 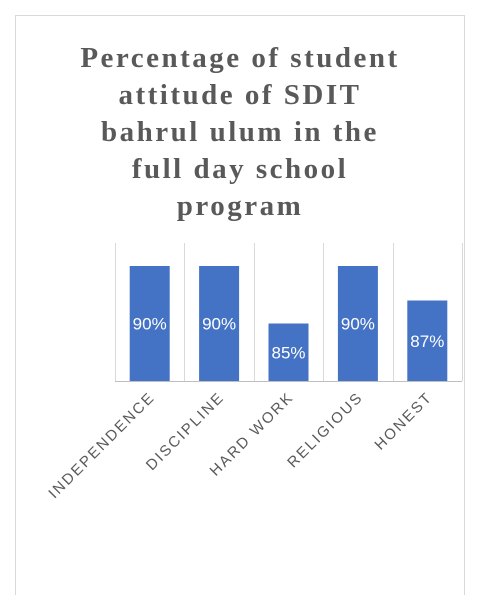 What do you see at coordinates (101, 445) in the screenshot?
I see `x-tick-label: INDEPENDENCE` at bounding box center [101, 445].